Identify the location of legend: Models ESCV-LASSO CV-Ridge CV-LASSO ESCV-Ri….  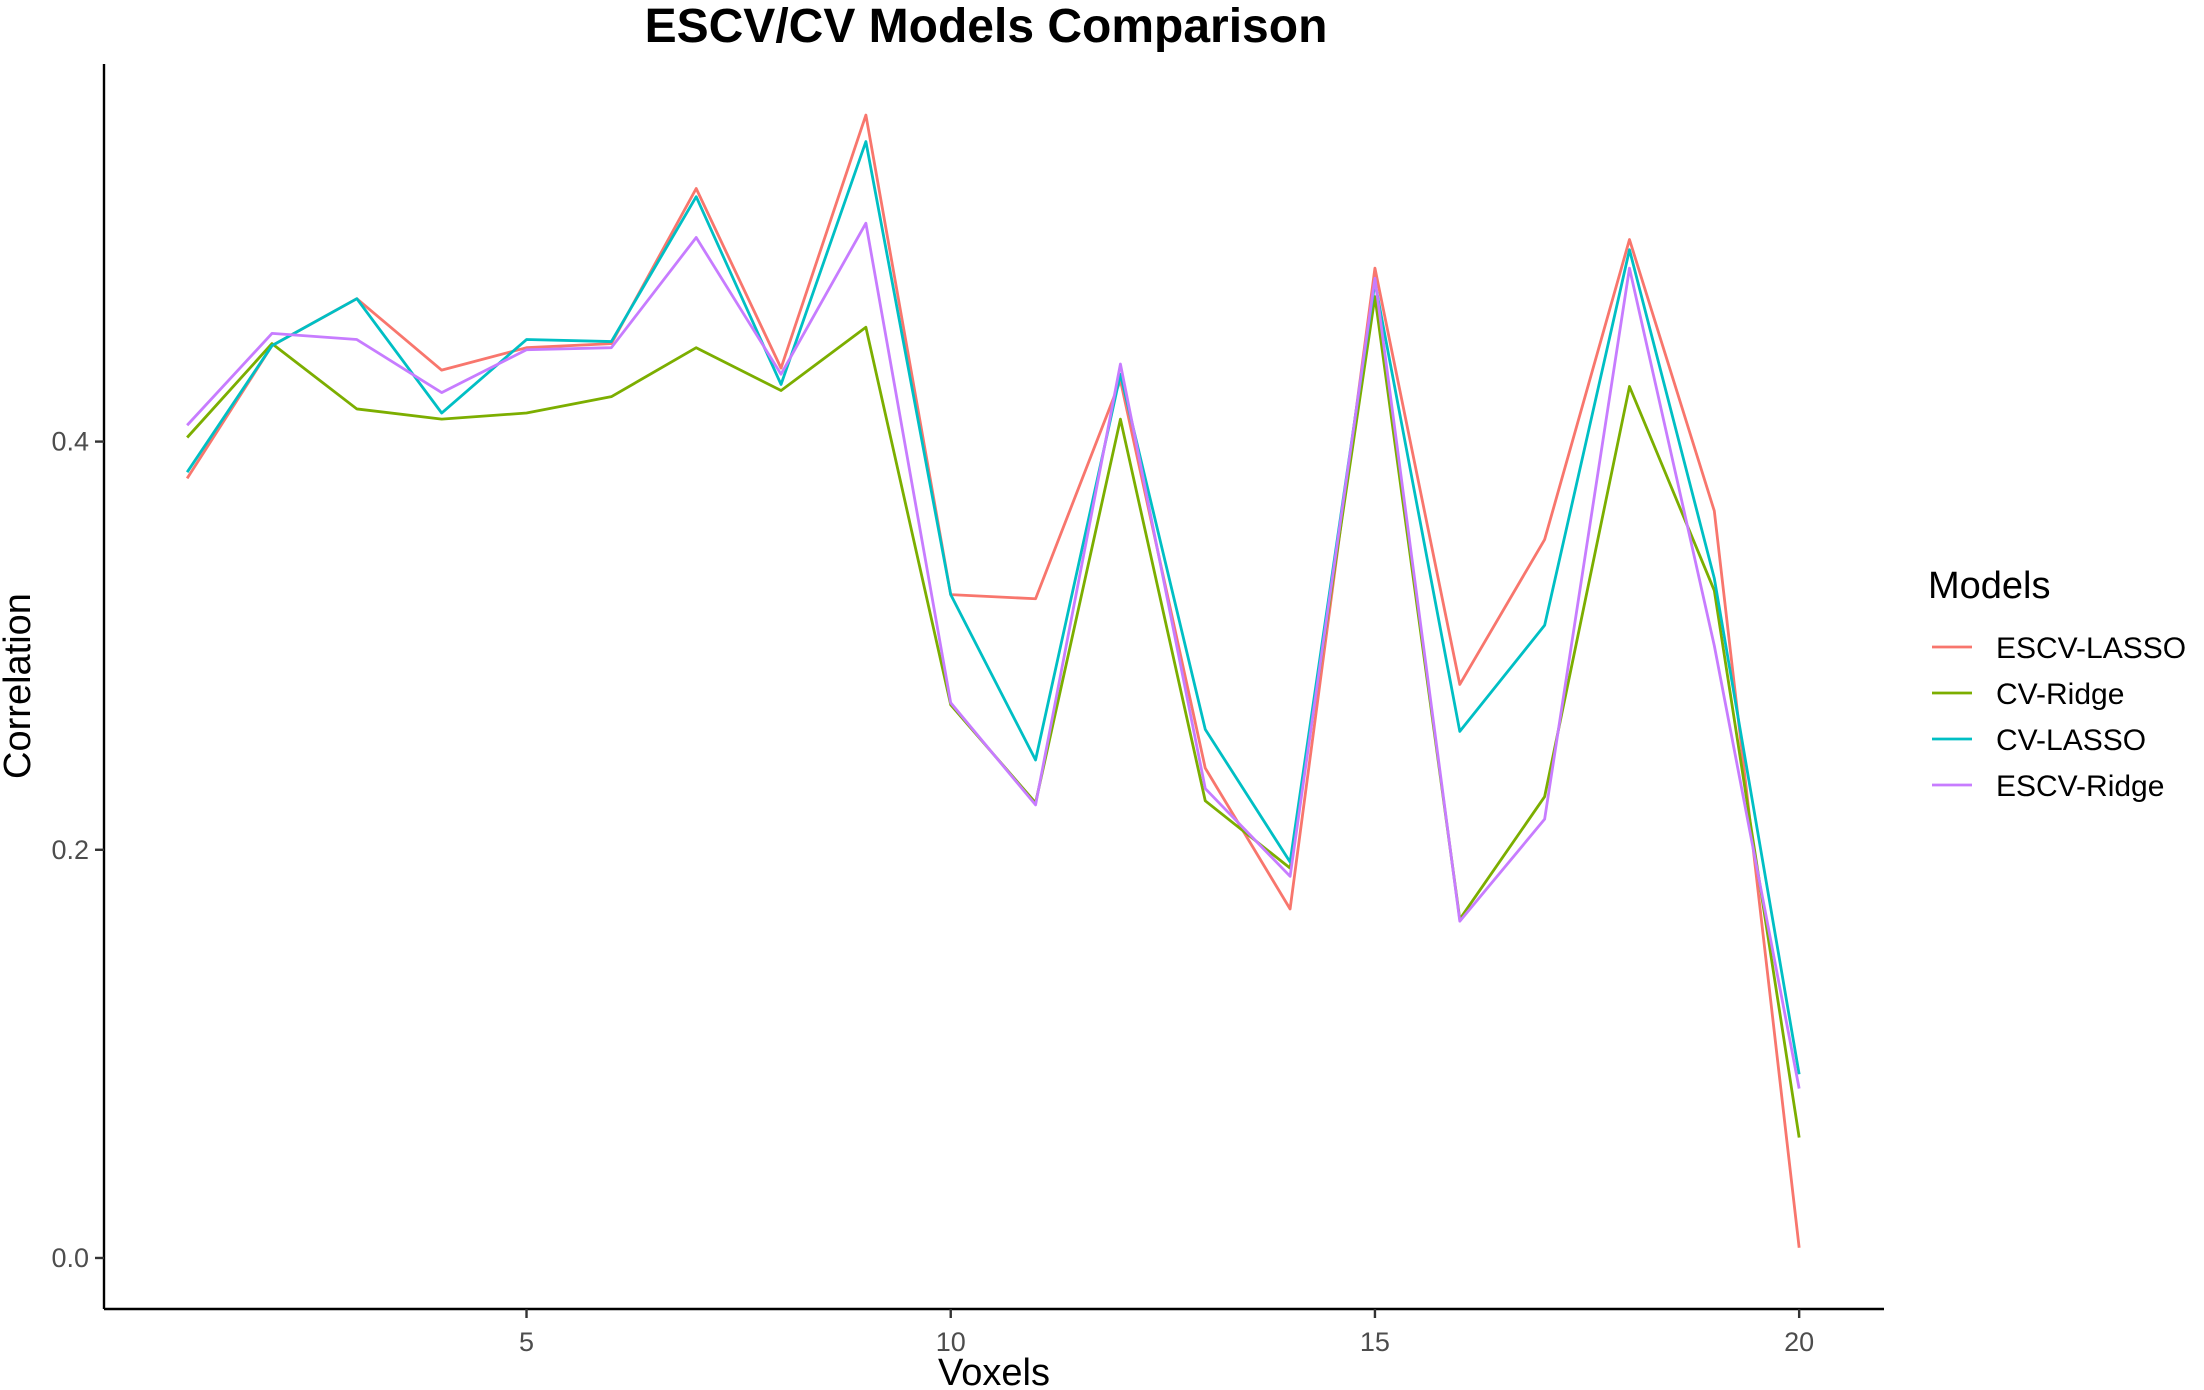
(2057, 684).